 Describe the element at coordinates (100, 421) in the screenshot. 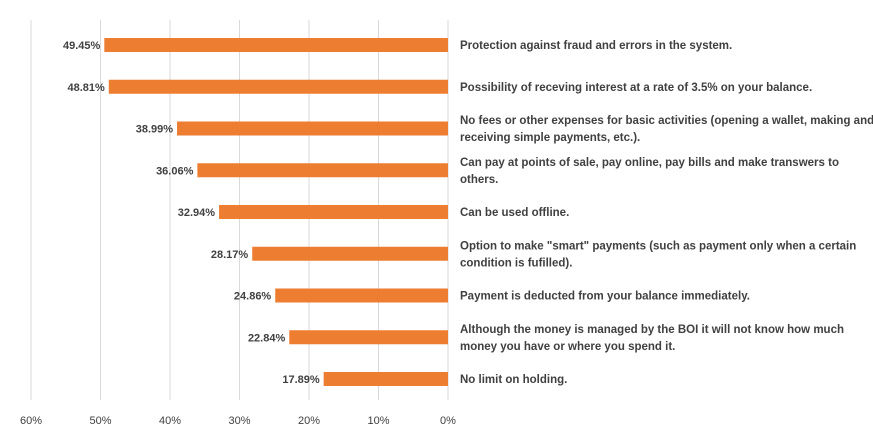

I see `x-tick-label: 50%` at that location.